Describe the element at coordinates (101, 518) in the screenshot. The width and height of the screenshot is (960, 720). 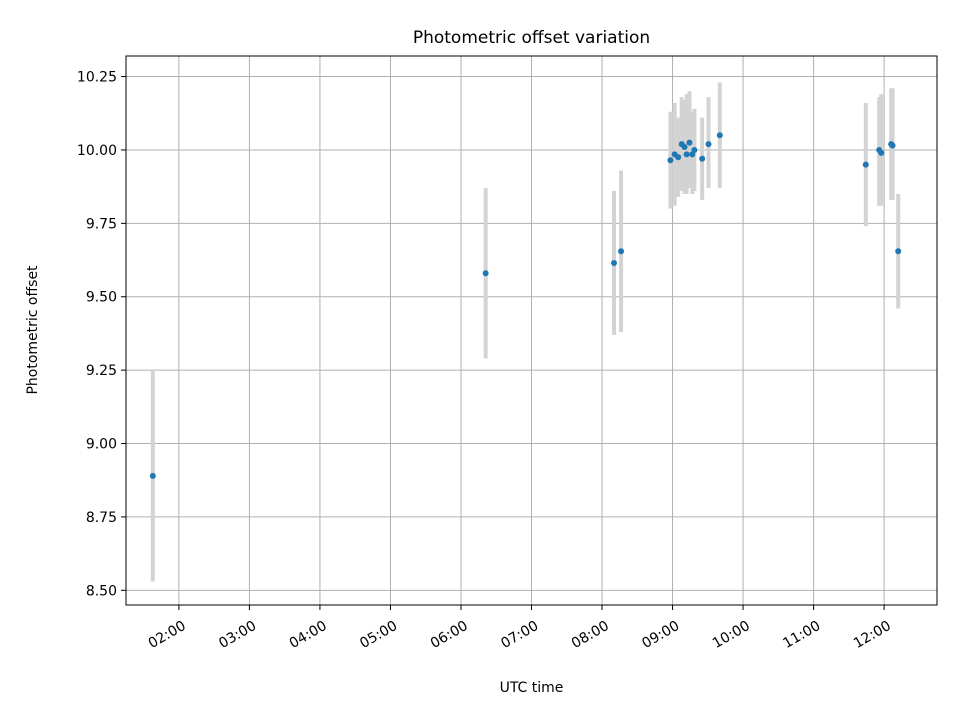
I see `y-tick-label: 8.75` at that location.